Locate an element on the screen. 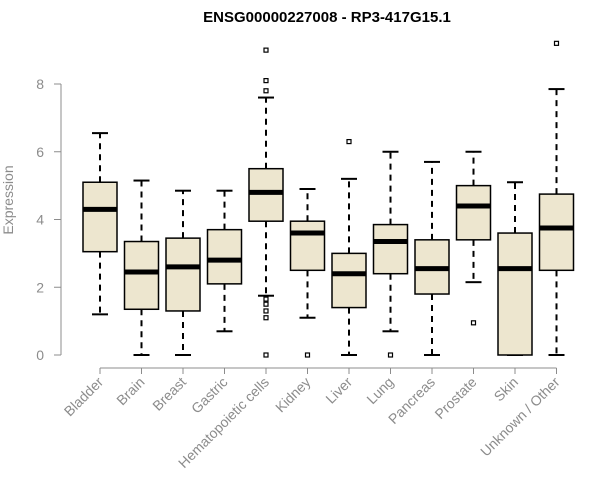 The image size is (600, 500). y-tick-label: 6 is located at coordinates (40, 152).